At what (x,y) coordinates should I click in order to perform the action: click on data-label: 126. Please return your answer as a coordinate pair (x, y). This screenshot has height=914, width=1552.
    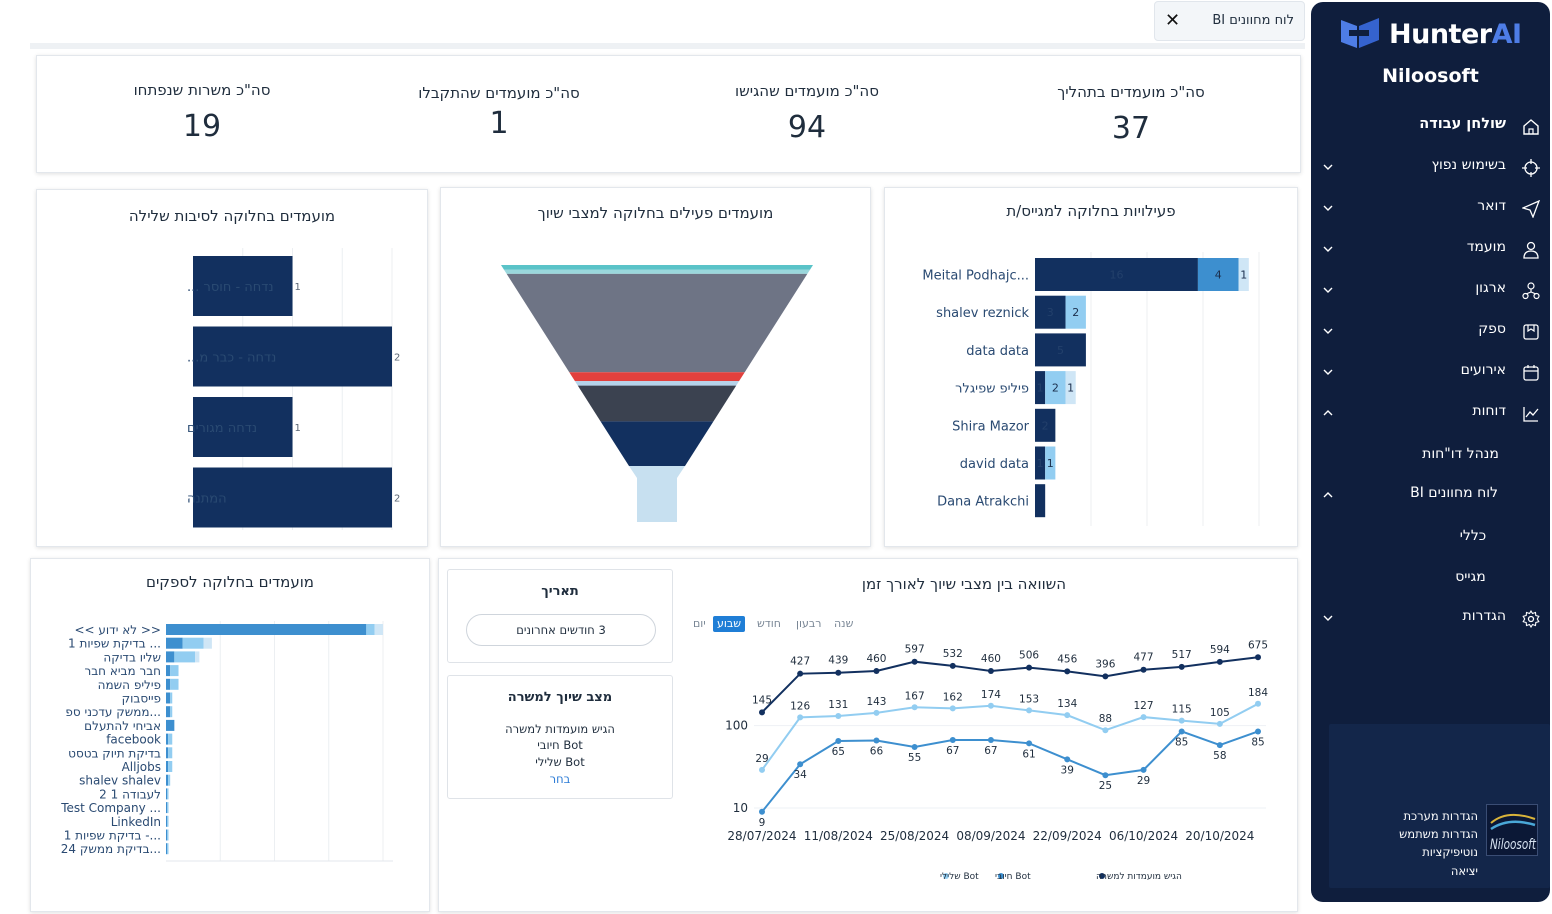
    Looking at the image, I should click on (800, 706).